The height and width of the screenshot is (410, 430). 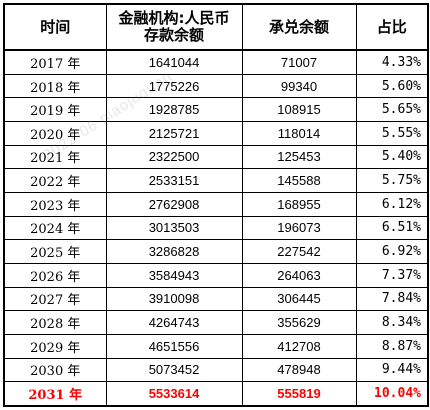 I want to click on acceptance-balance-cell: 264063, so click(x=299, y=275).